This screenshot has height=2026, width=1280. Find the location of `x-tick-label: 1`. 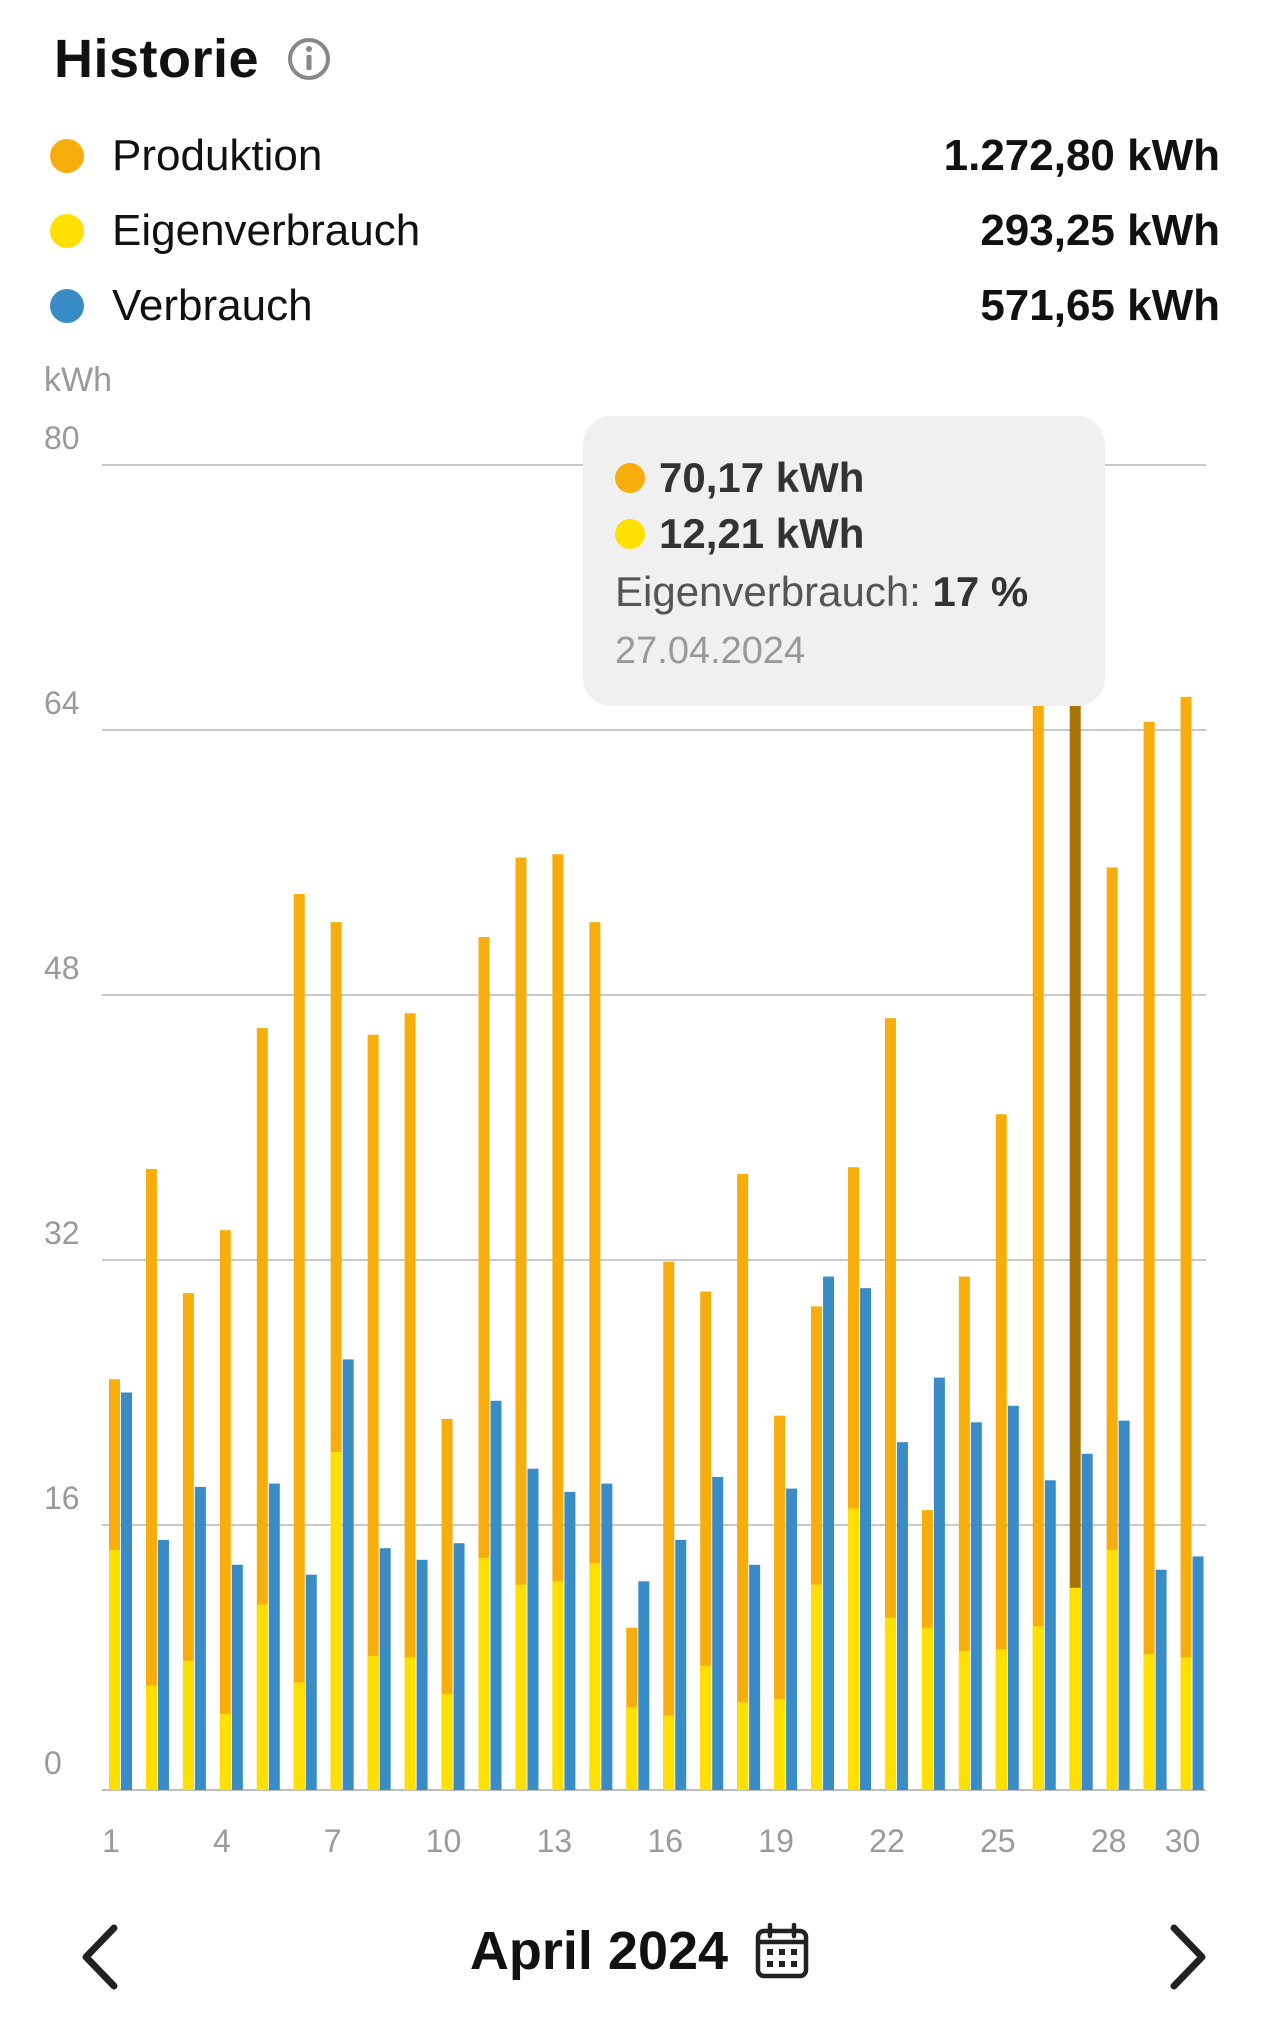

x-tick-label: 1 is located at coordinates (111, 1841).